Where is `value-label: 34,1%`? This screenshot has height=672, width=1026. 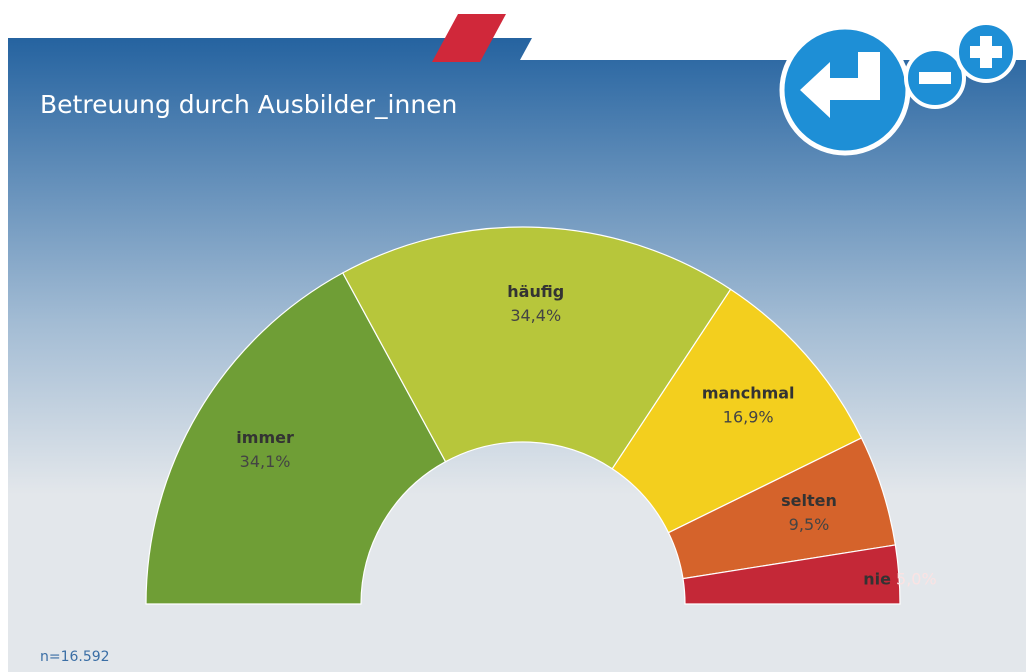 value-label: 34,1% is located at coordinates (265, 461).